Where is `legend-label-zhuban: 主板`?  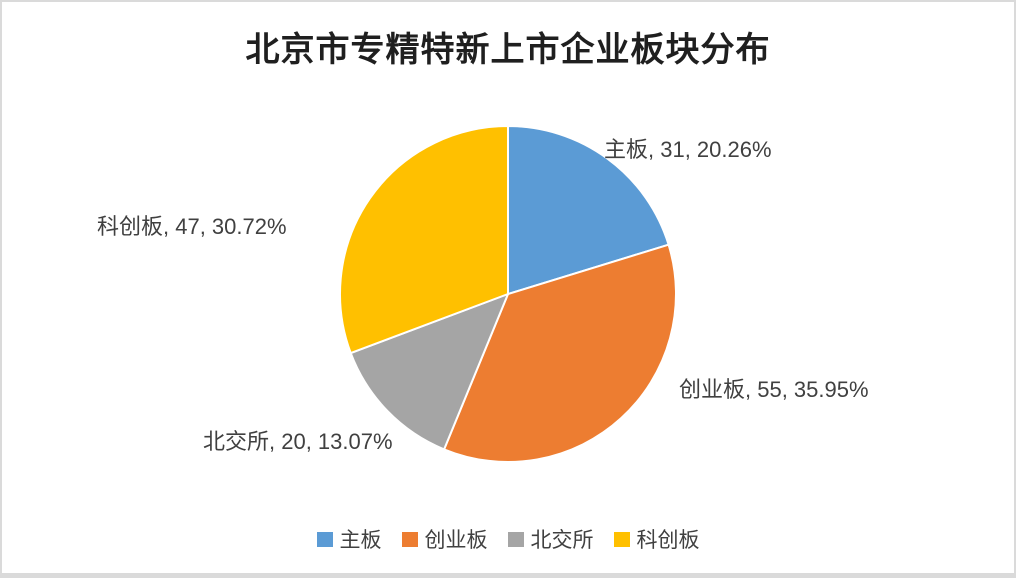
legend-label-zhuban: 主板 is located at coordinates (360, 540).